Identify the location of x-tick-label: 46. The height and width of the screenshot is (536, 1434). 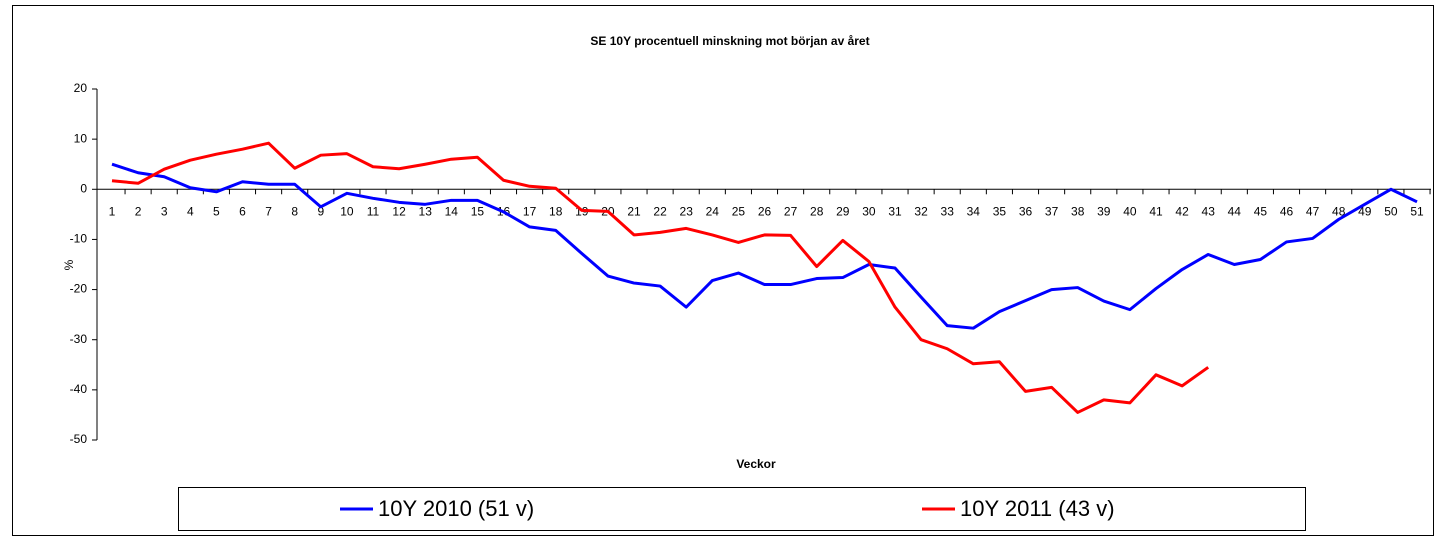
(1287, 211).